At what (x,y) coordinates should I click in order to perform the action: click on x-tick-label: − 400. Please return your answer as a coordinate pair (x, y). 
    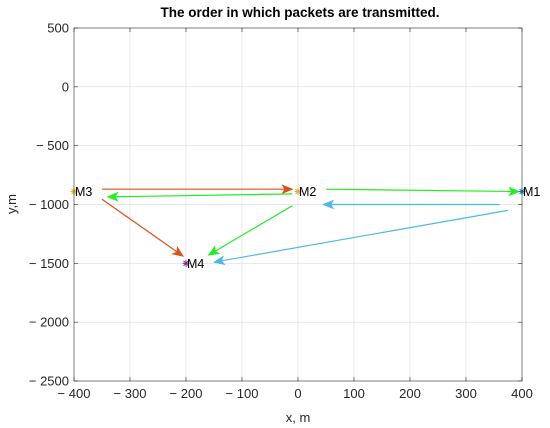
    Looking at the image, I should click on (74, 393).